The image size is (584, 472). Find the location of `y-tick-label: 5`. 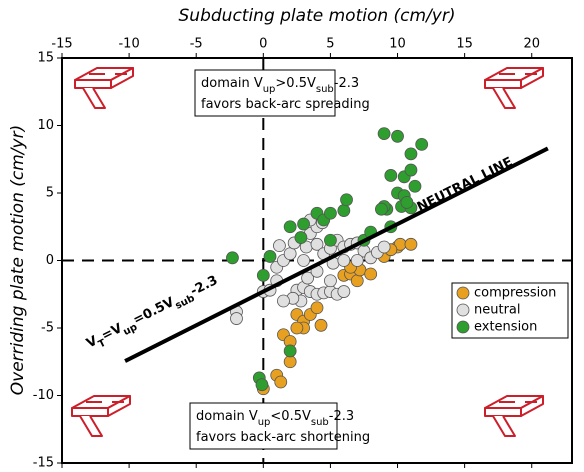

y-tick-label: 5 is located at coordinates (50, 193).